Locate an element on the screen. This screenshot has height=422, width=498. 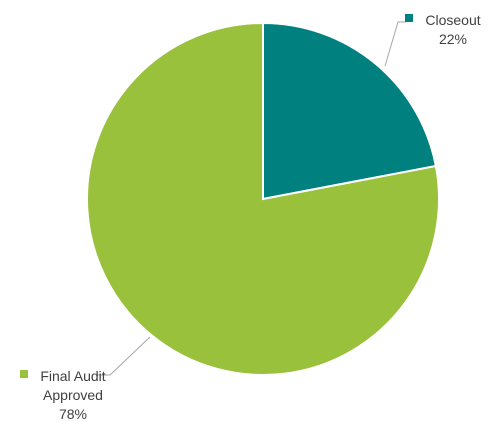
slice-category-label: Closeout is located at coordinates (452, 20).